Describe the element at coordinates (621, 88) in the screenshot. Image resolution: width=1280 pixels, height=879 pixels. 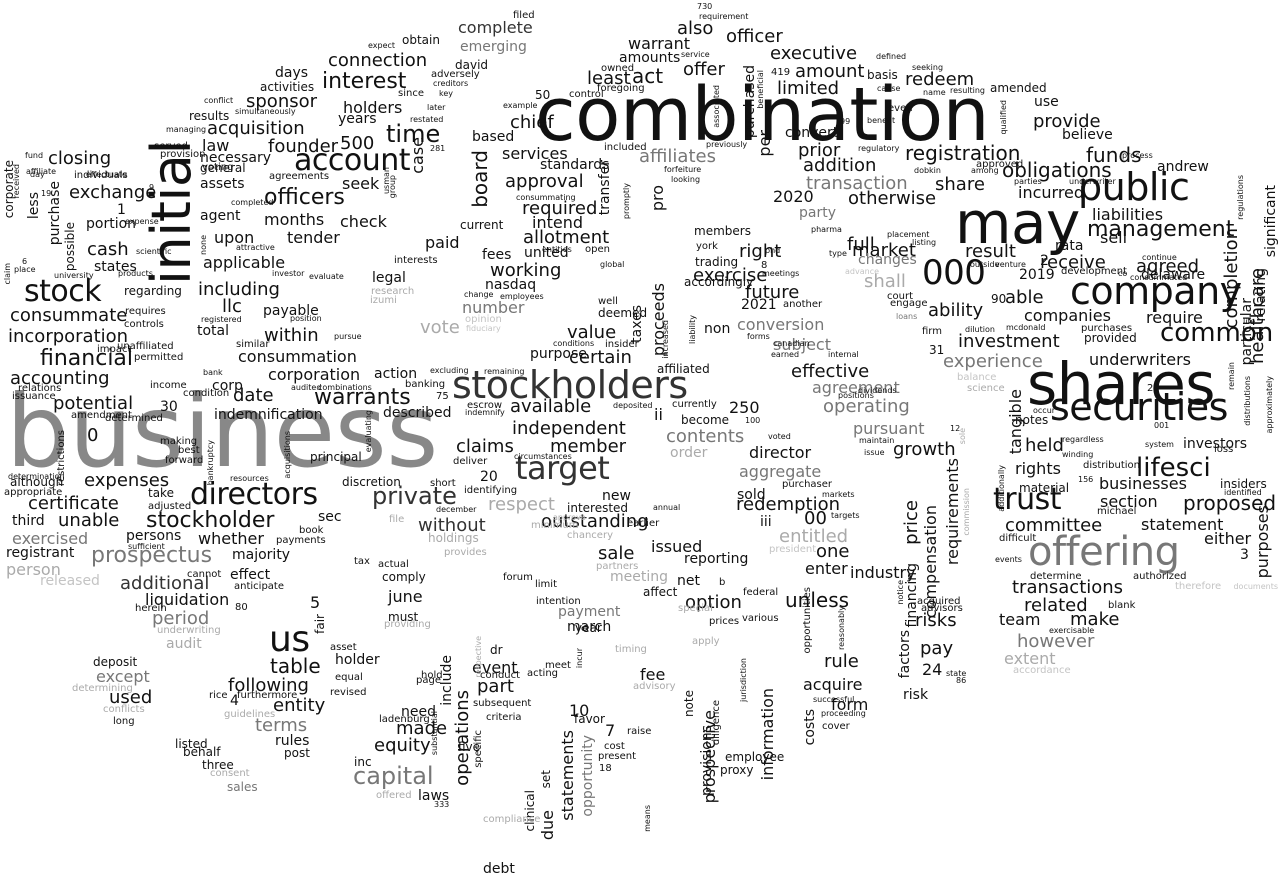
I see `word-foregoing: foregoing` at that location.